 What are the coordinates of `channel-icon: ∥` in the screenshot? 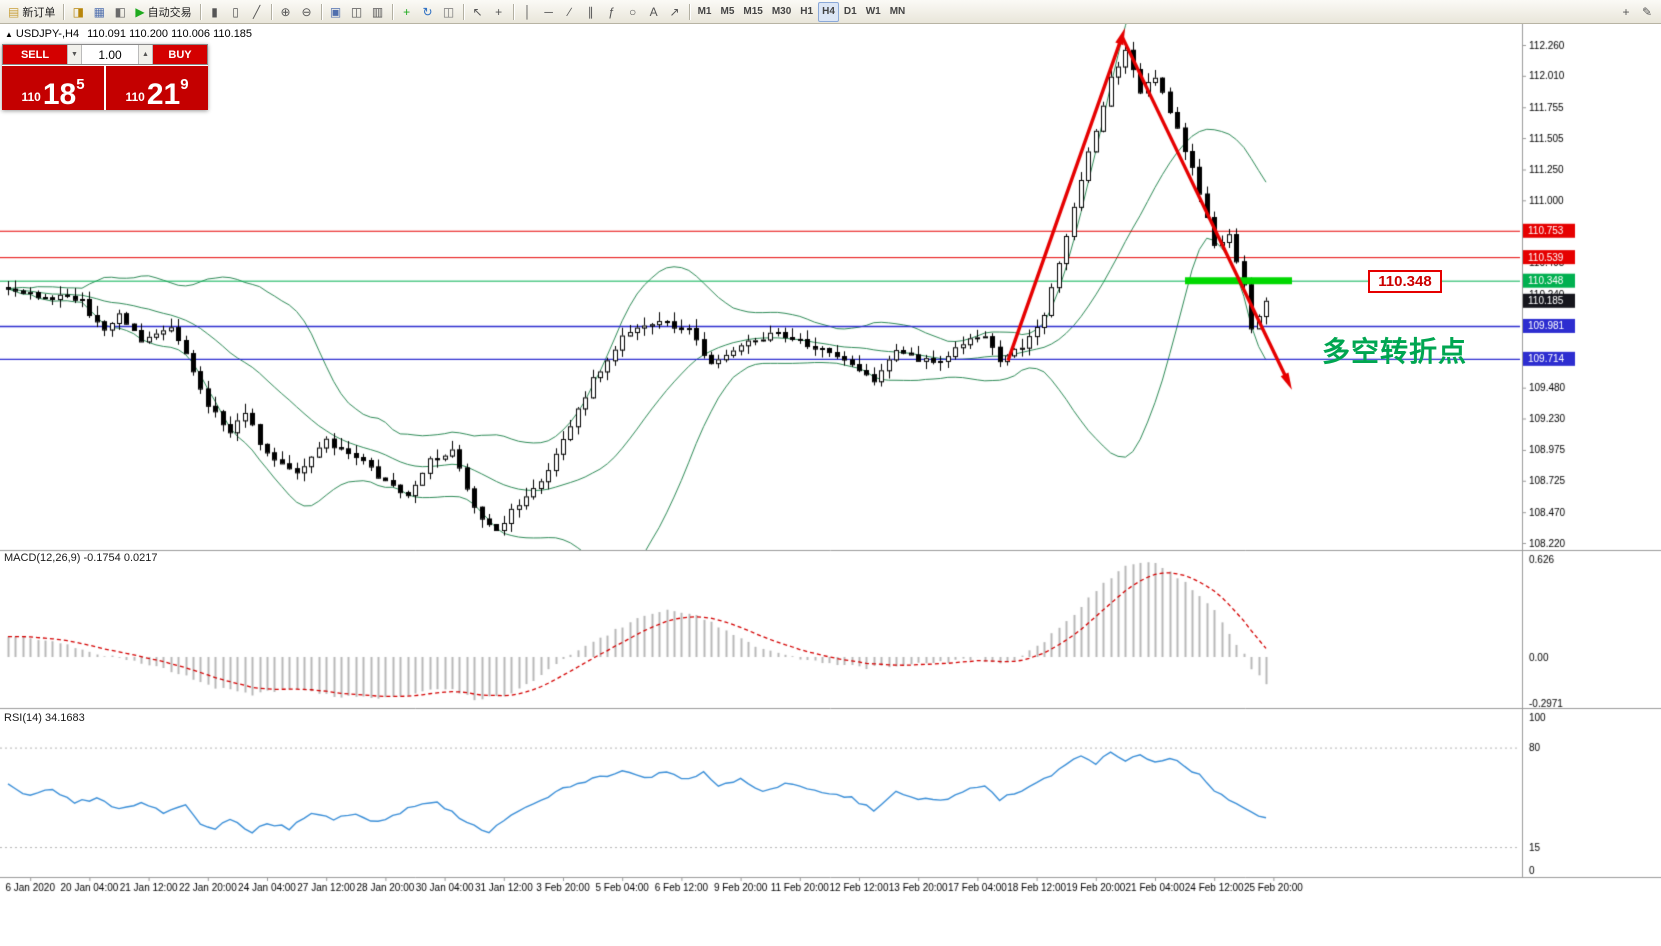 It's located at (590, 11).